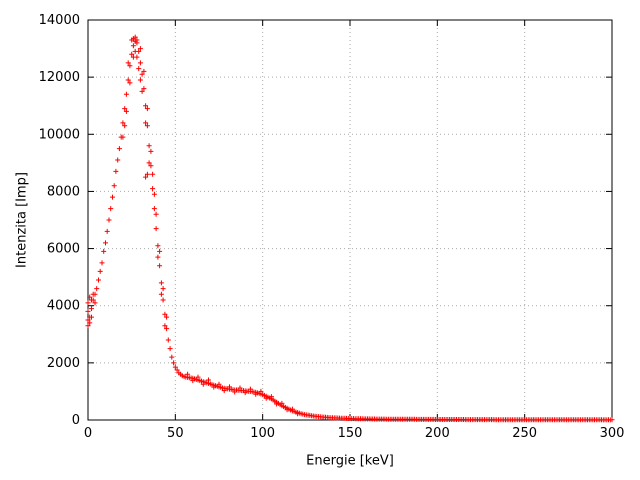  What do you see at coordinates (88, 433) in the screenshot?
I see `x-tick-label: 0` at bounding box center [88, 433].